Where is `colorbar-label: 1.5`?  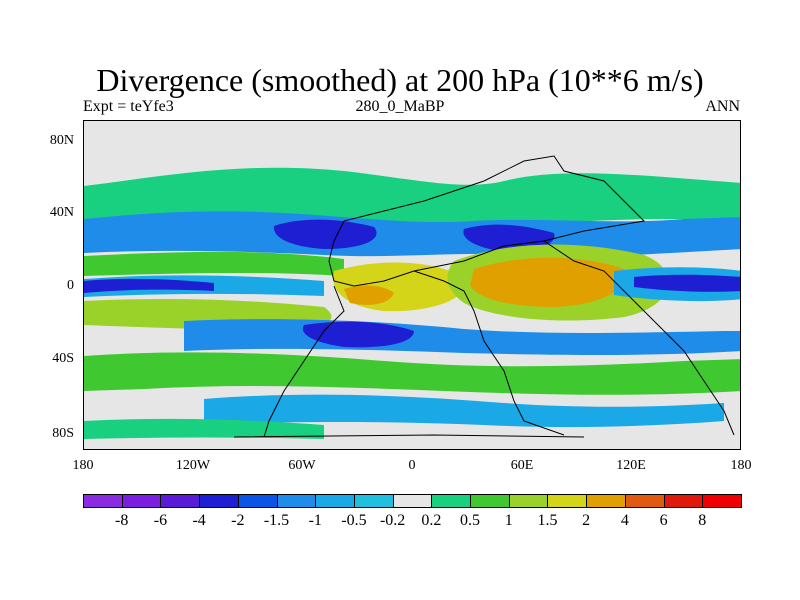
colorbar-label: 1.5 is located at coordinates (547, 520).